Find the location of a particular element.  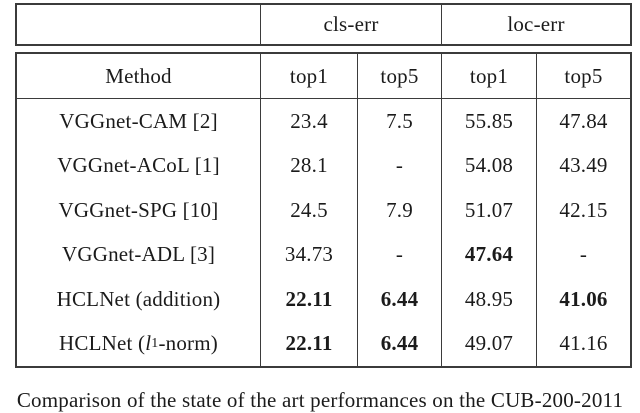

value-cell: 34.73 is located at coordinates (308, 254).